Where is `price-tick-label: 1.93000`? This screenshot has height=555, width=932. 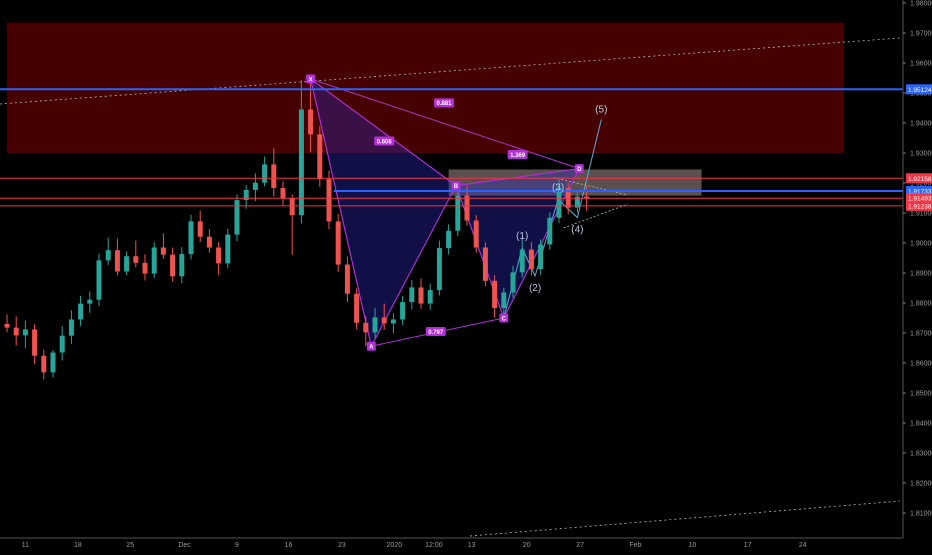 price-tick-label: 1.93000 is located at coordinates (921, 154).